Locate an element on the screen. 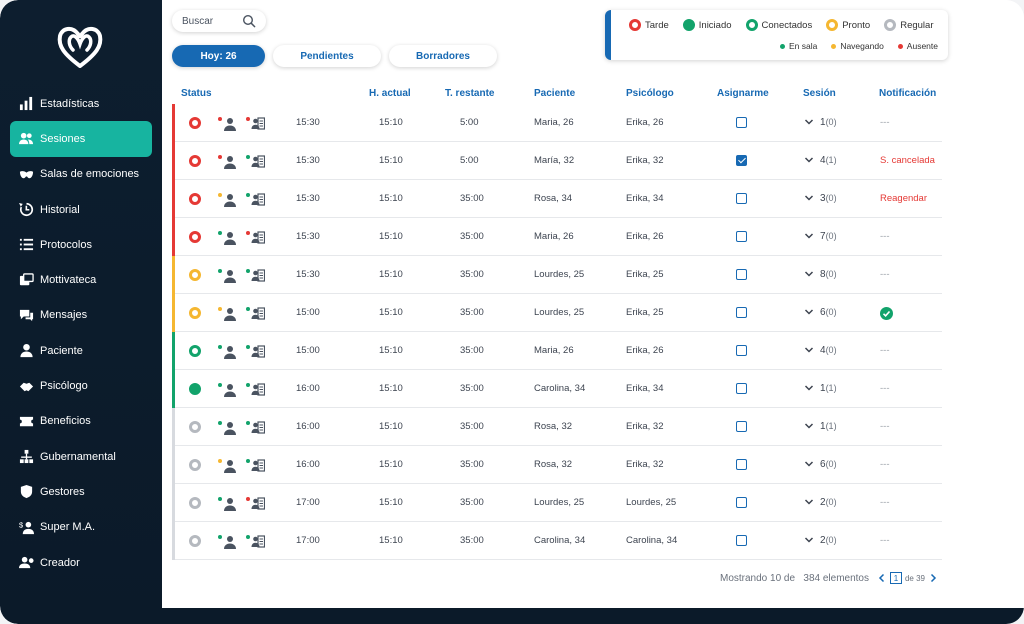 This screenshot has height=624, width=1024. header-notificacion: Notificación is located at coordinates (908, 93).